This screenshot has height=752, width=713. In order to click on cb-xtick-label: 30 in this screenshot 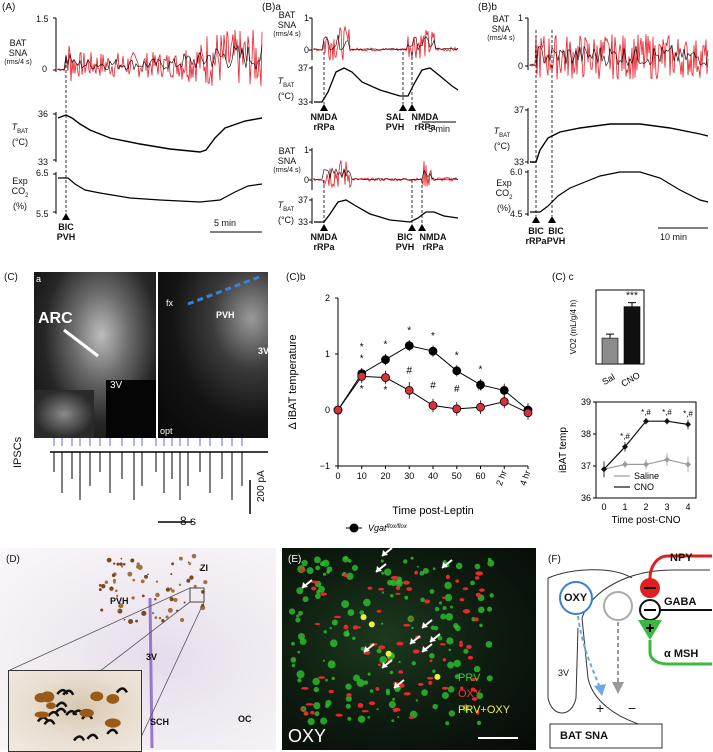, I will do `click(409, 476)`.